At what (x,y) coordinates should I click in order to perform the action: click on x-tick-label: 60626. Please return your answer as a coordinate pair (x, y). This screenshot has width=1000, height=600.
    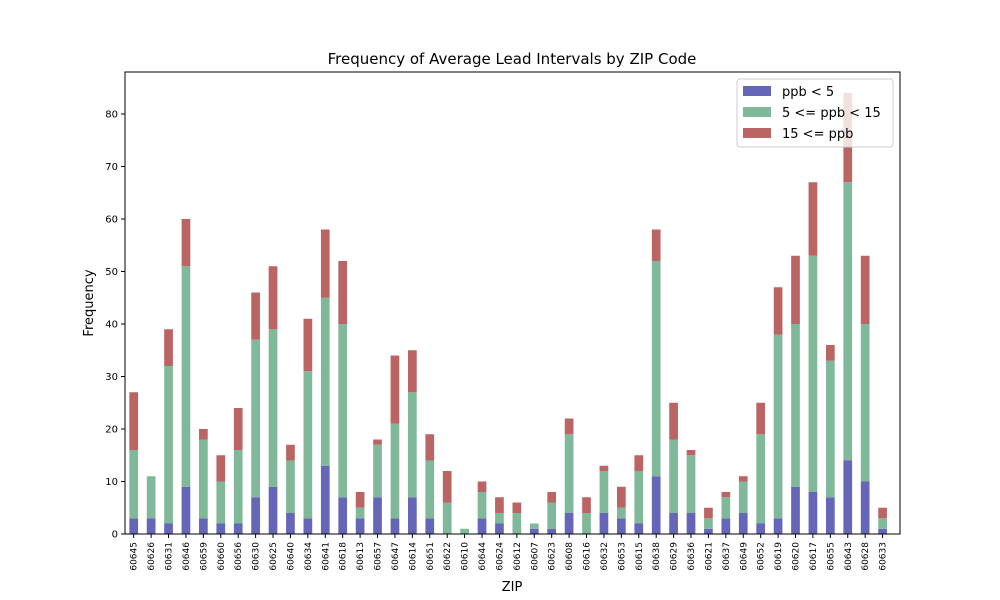
    Looking at the image, I should click on (152, 556).